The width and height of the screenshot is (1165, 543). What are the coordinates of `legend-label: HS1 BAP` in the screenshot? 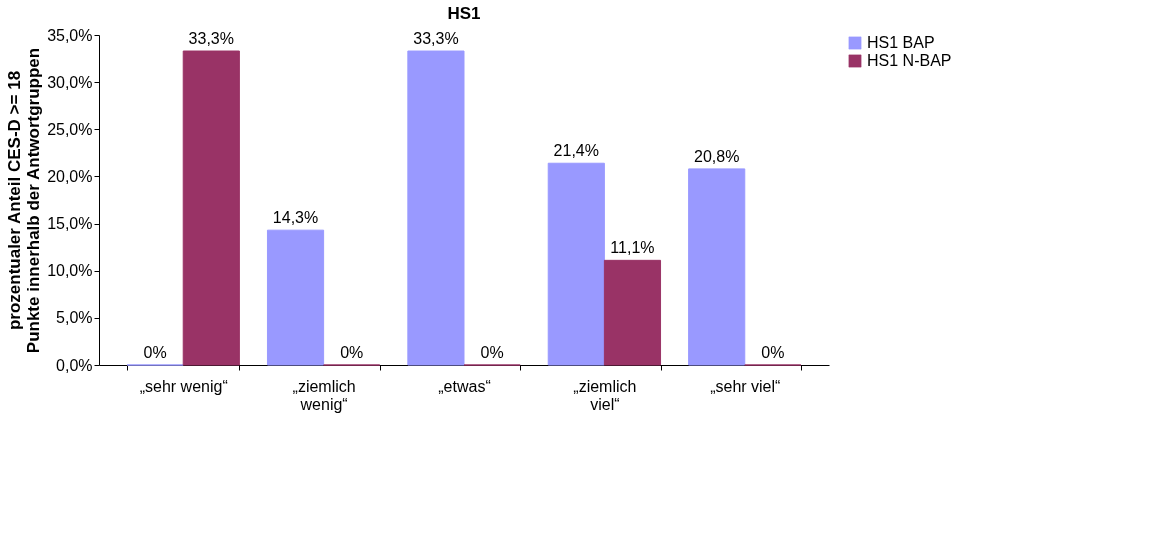 It's located at (901, 42).